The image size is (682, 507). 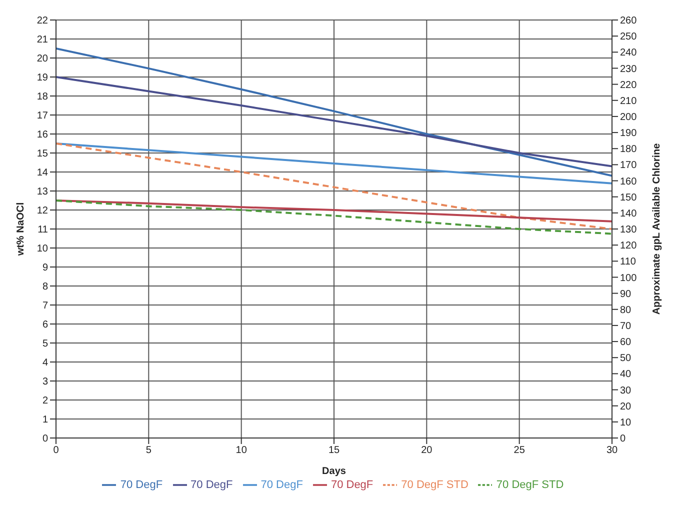 I want to click on y2-tick-label: 260, so click(x=629, y=21).